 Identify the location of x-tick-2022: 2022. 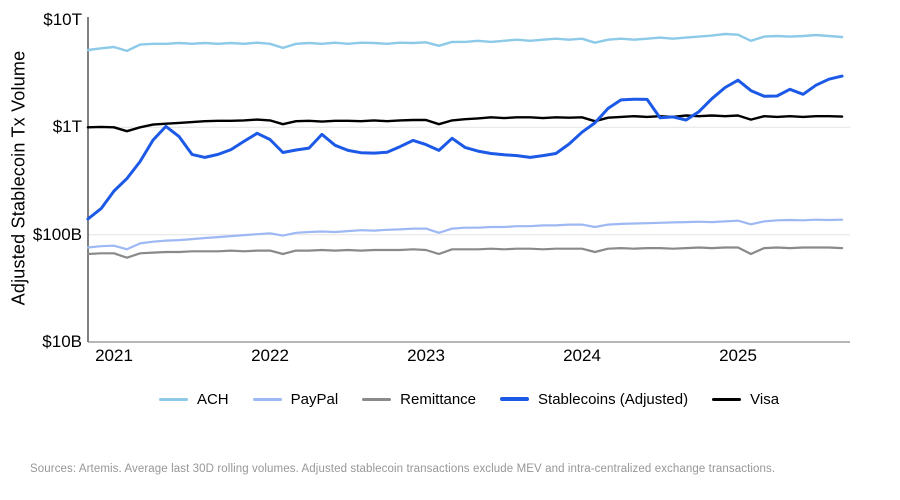
(270, 355).